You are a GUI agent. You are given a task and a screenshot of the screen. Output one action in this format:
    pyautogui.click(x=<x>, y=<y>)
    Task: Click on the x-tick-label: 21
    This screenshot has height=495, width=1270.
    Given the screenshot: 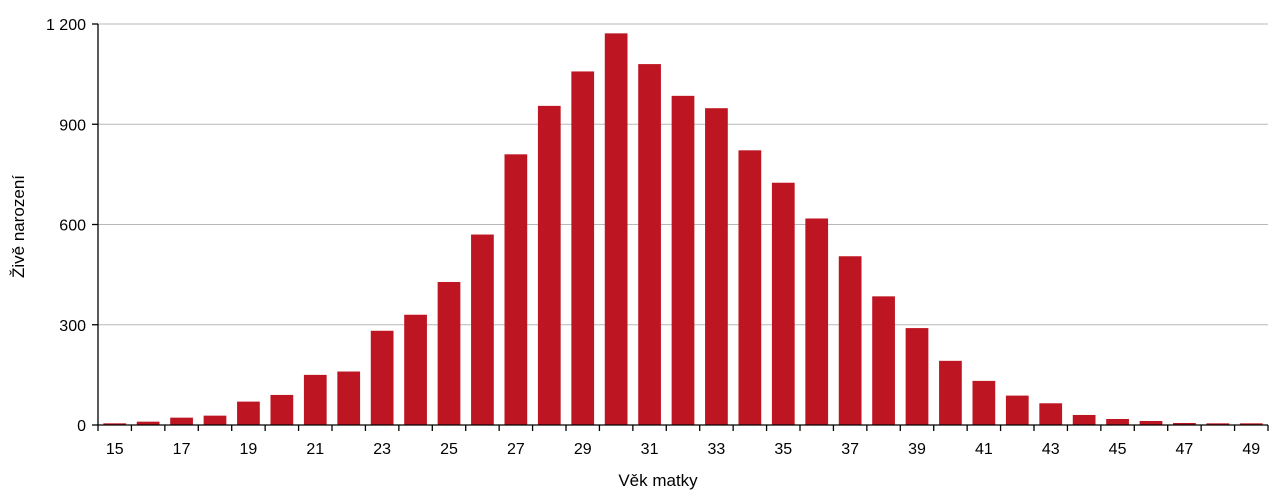 What is the action you would take?
    pyautogui.click(x=315, y=449)
    